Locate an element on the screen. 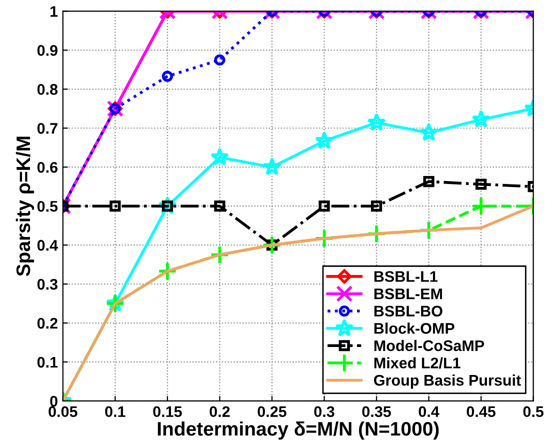  legend-label: Block-OMP is located at coordinates (414, 328).